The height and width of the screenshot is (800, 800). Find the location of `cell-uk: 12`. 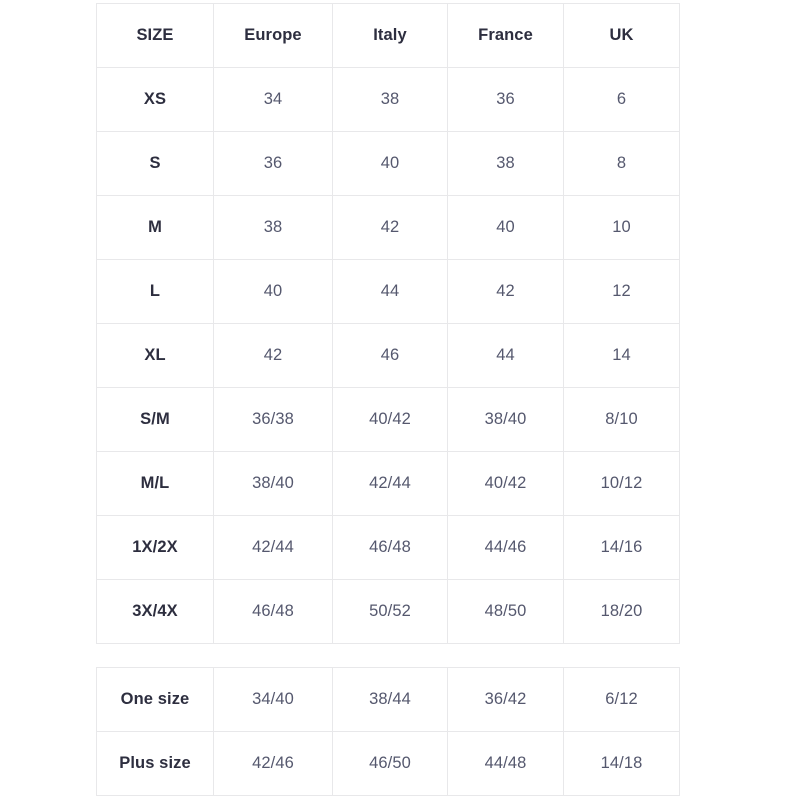

cell-uk: 12 is located at coordinates (621, 291).